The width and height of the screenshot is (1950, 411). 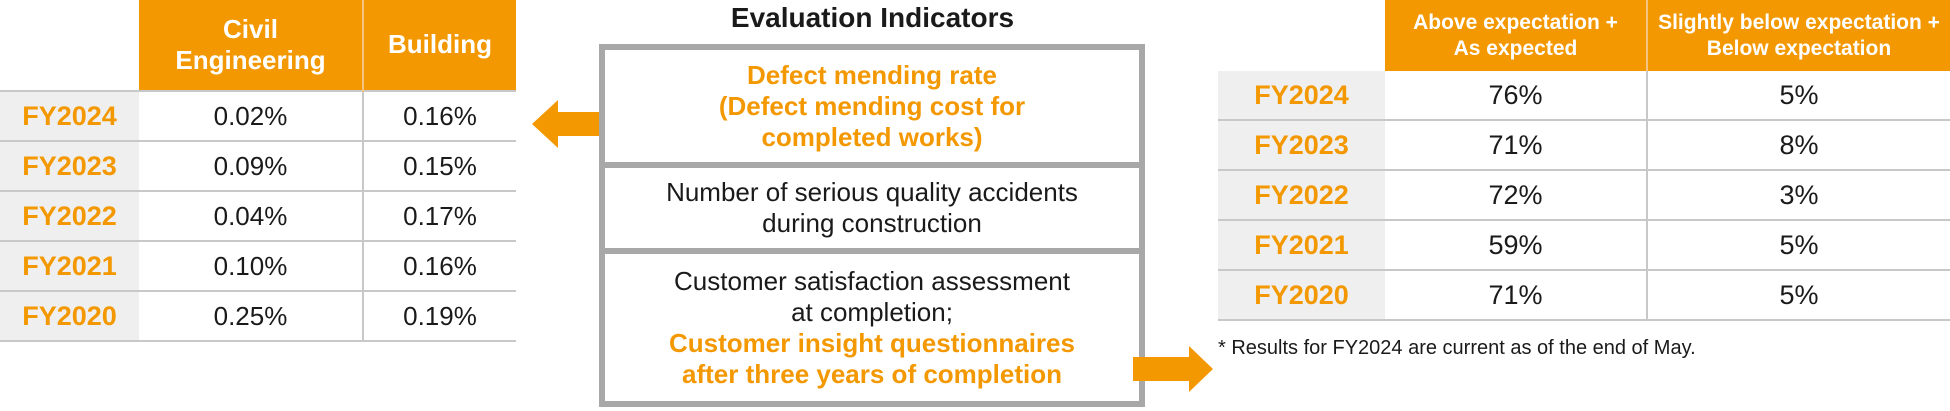 I want to click on table-row: FY2021 0.10% 0.16%, so click(x=258, y=266).